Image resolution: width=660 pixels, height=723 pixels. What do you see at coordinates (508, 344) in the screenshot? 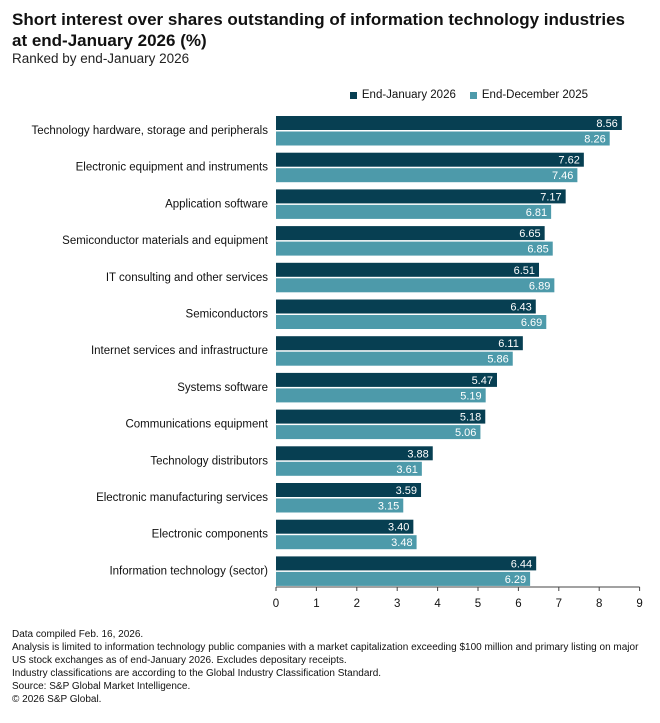
I see `data-label: 6.11` at bounding box center [508, 344].